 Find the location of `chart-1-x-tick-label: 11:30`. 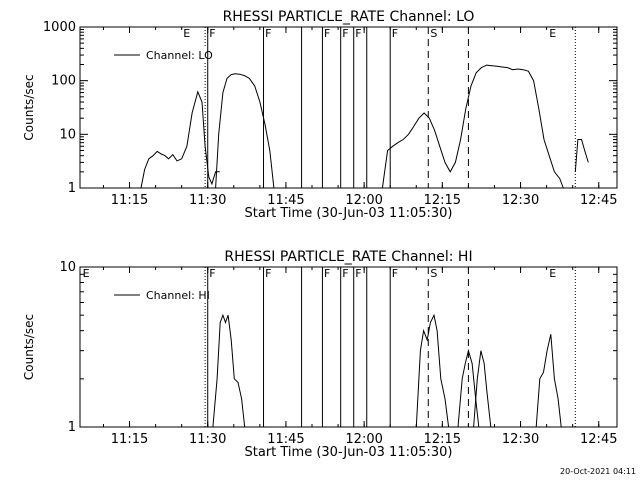

chart-1-x-tick-label: 11:30 is located at coordinates (207, 439).